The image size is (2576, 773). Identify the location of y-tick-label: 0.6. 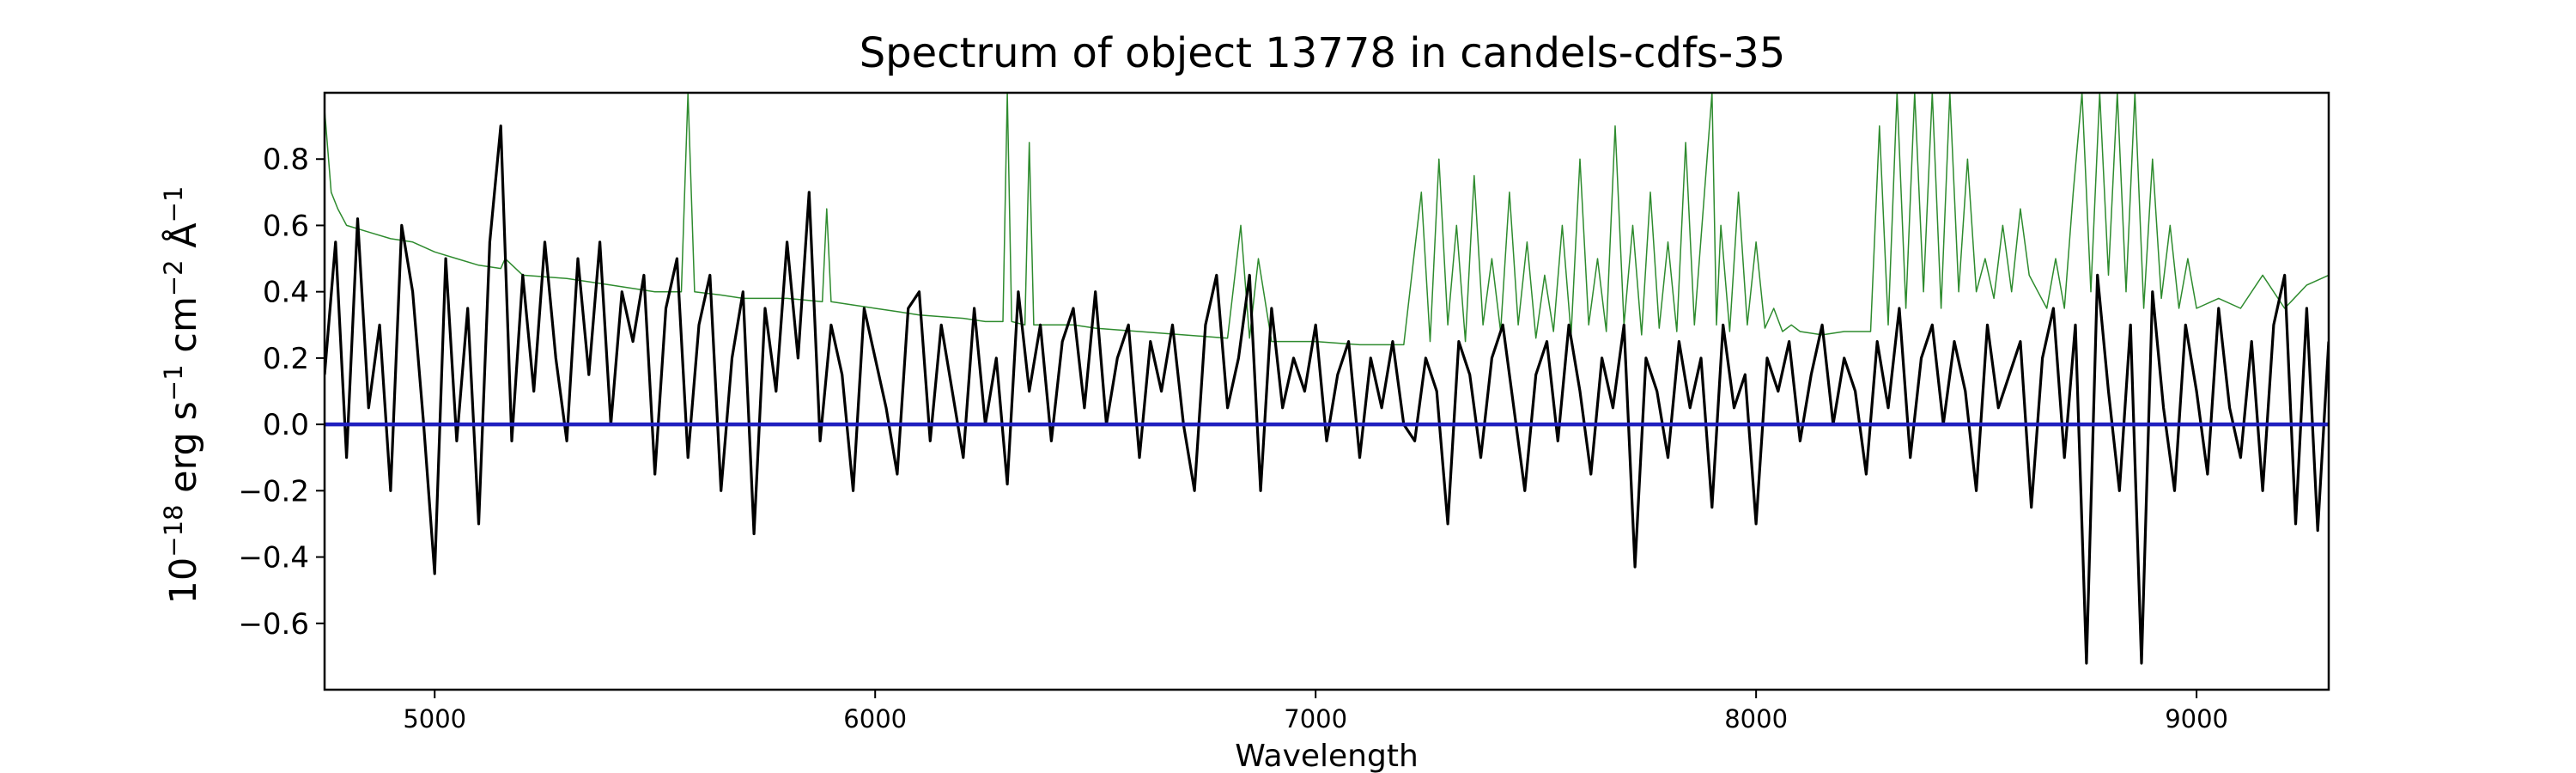
(286, 226).